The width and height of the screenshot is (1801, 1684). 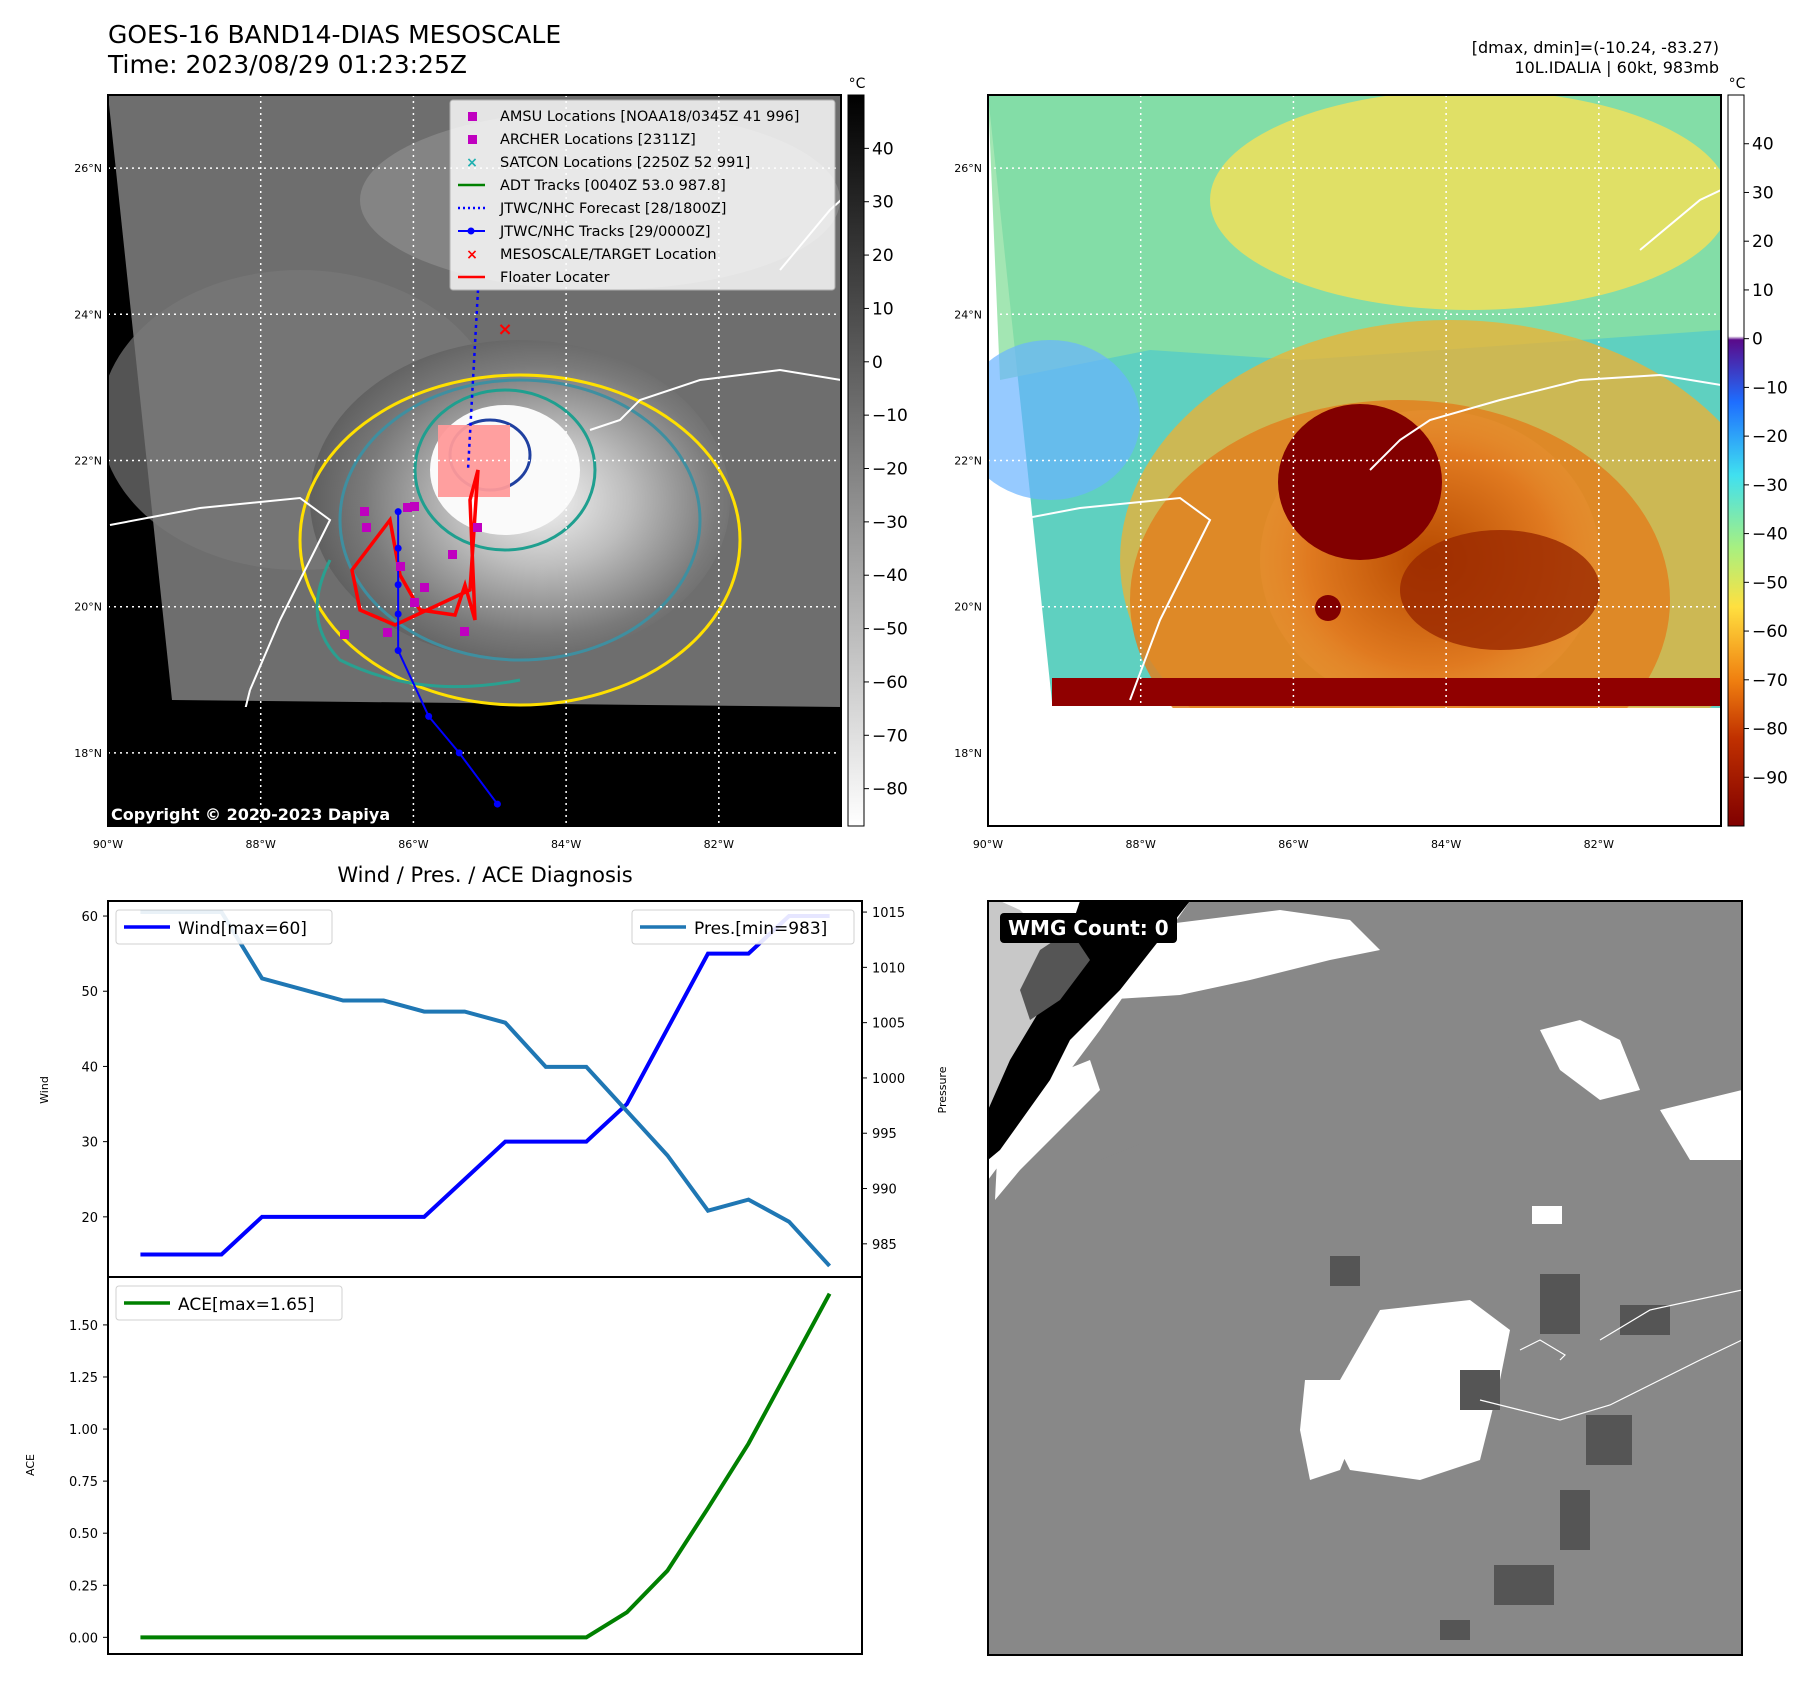 I want to click on legend-target: MESOSCALE/TARGET Location, so click(x=608, y=255).